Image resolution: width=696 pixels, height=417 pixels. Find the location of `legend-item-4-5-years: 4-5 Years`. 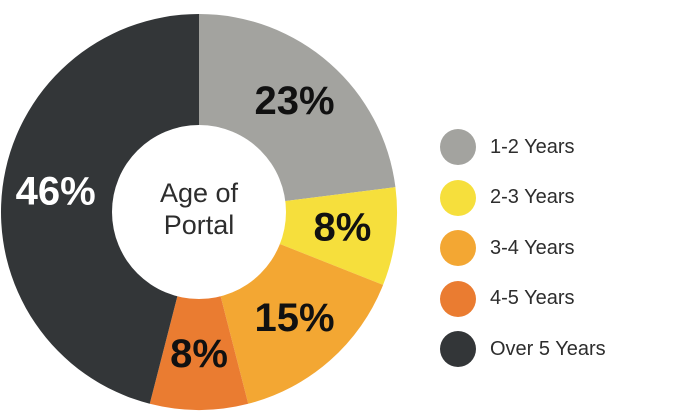

legend-item-4-5-years: 4-5 Years is located at coordinates (565, 299).